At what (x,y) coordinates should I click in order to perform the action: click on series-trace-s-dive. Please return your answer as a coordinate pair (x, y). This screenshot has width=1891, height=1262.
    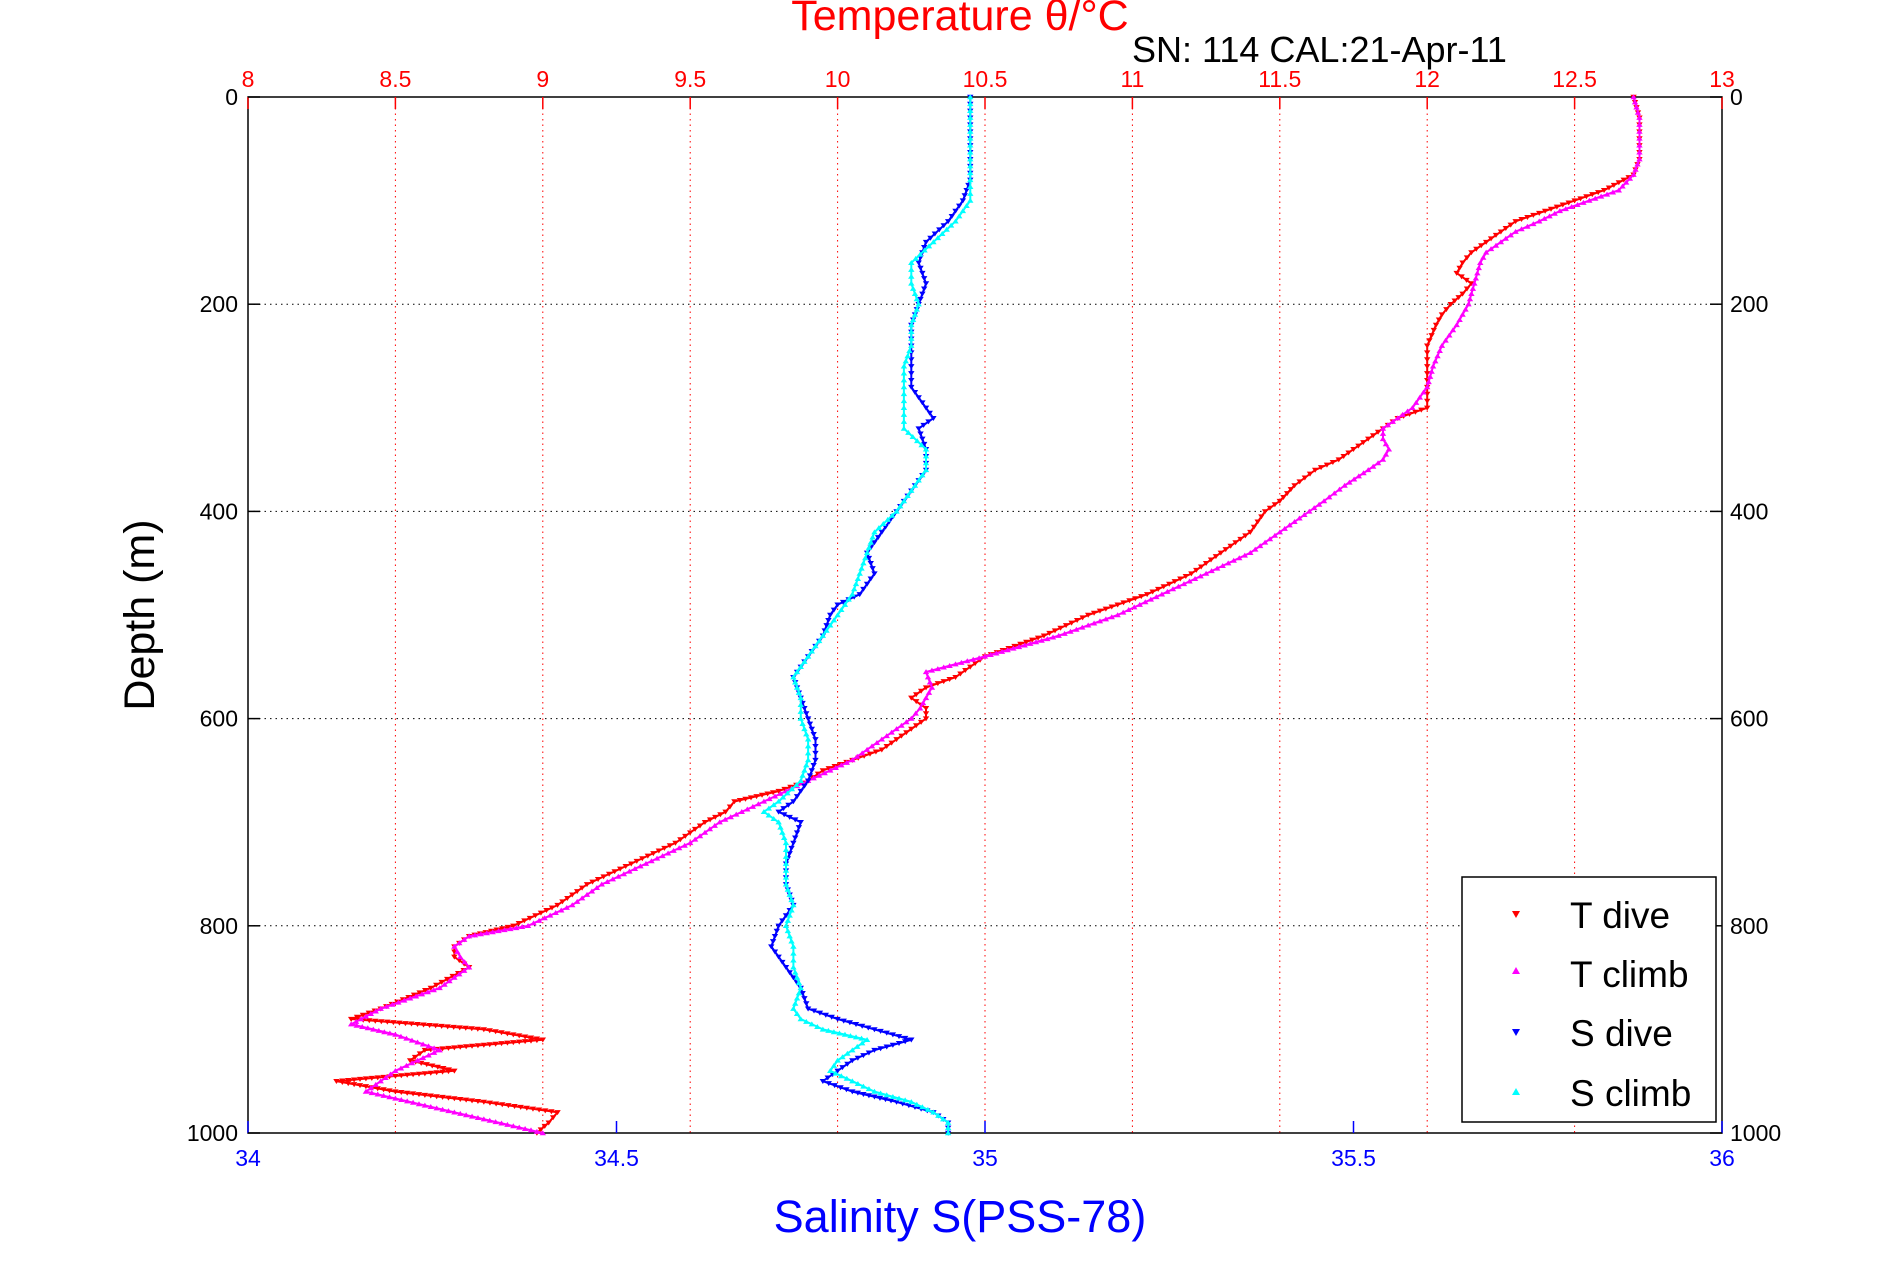
    Looking at the image, I should click on (871, 615).